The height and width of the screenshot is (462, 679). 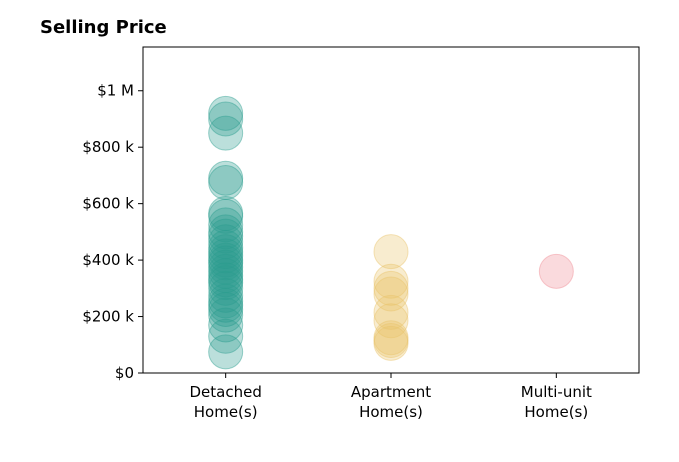 What do you see at coordinates (115, 91) in the screenshot?
I see `y-tick-label: $1 M` at bounding box center [115, 91].